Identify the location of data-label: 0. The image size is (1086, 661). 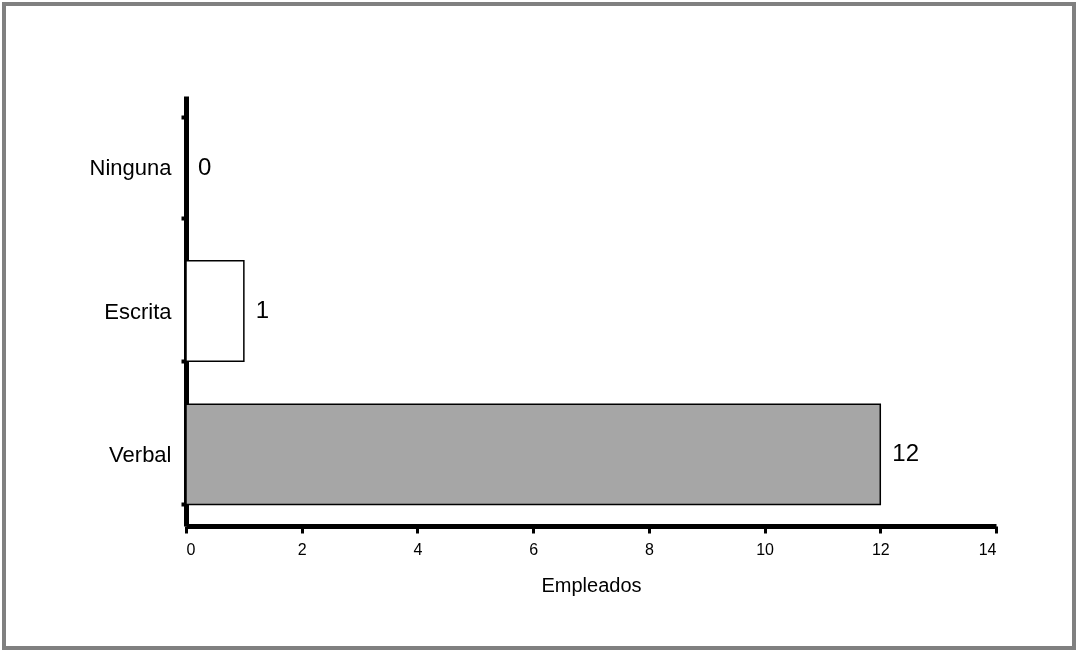
(205, 166).